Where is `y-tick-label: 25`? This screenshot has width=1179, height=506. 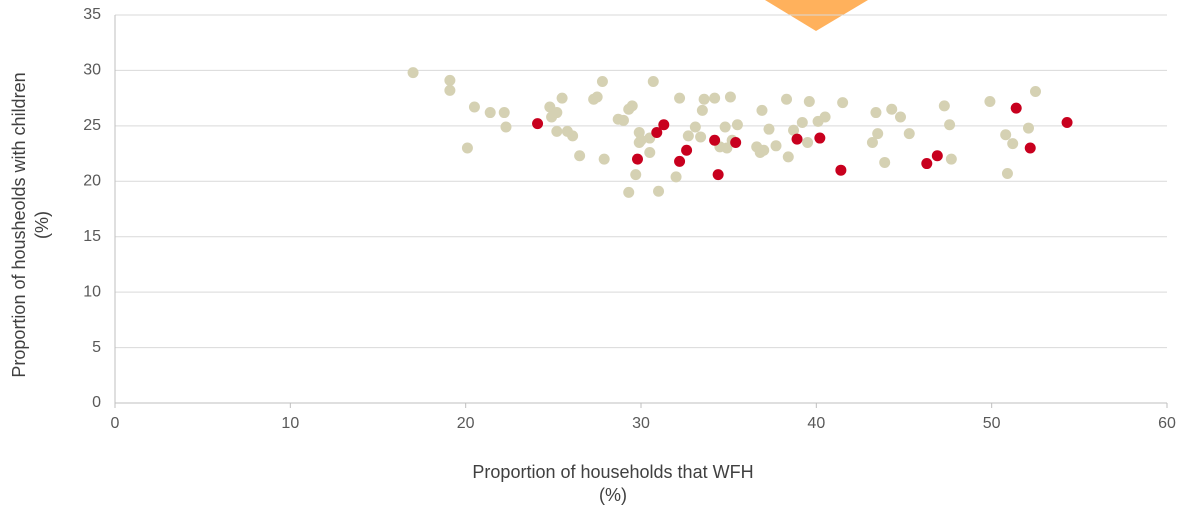
y-tick-label: 25 is located at coordinates (92, 125).